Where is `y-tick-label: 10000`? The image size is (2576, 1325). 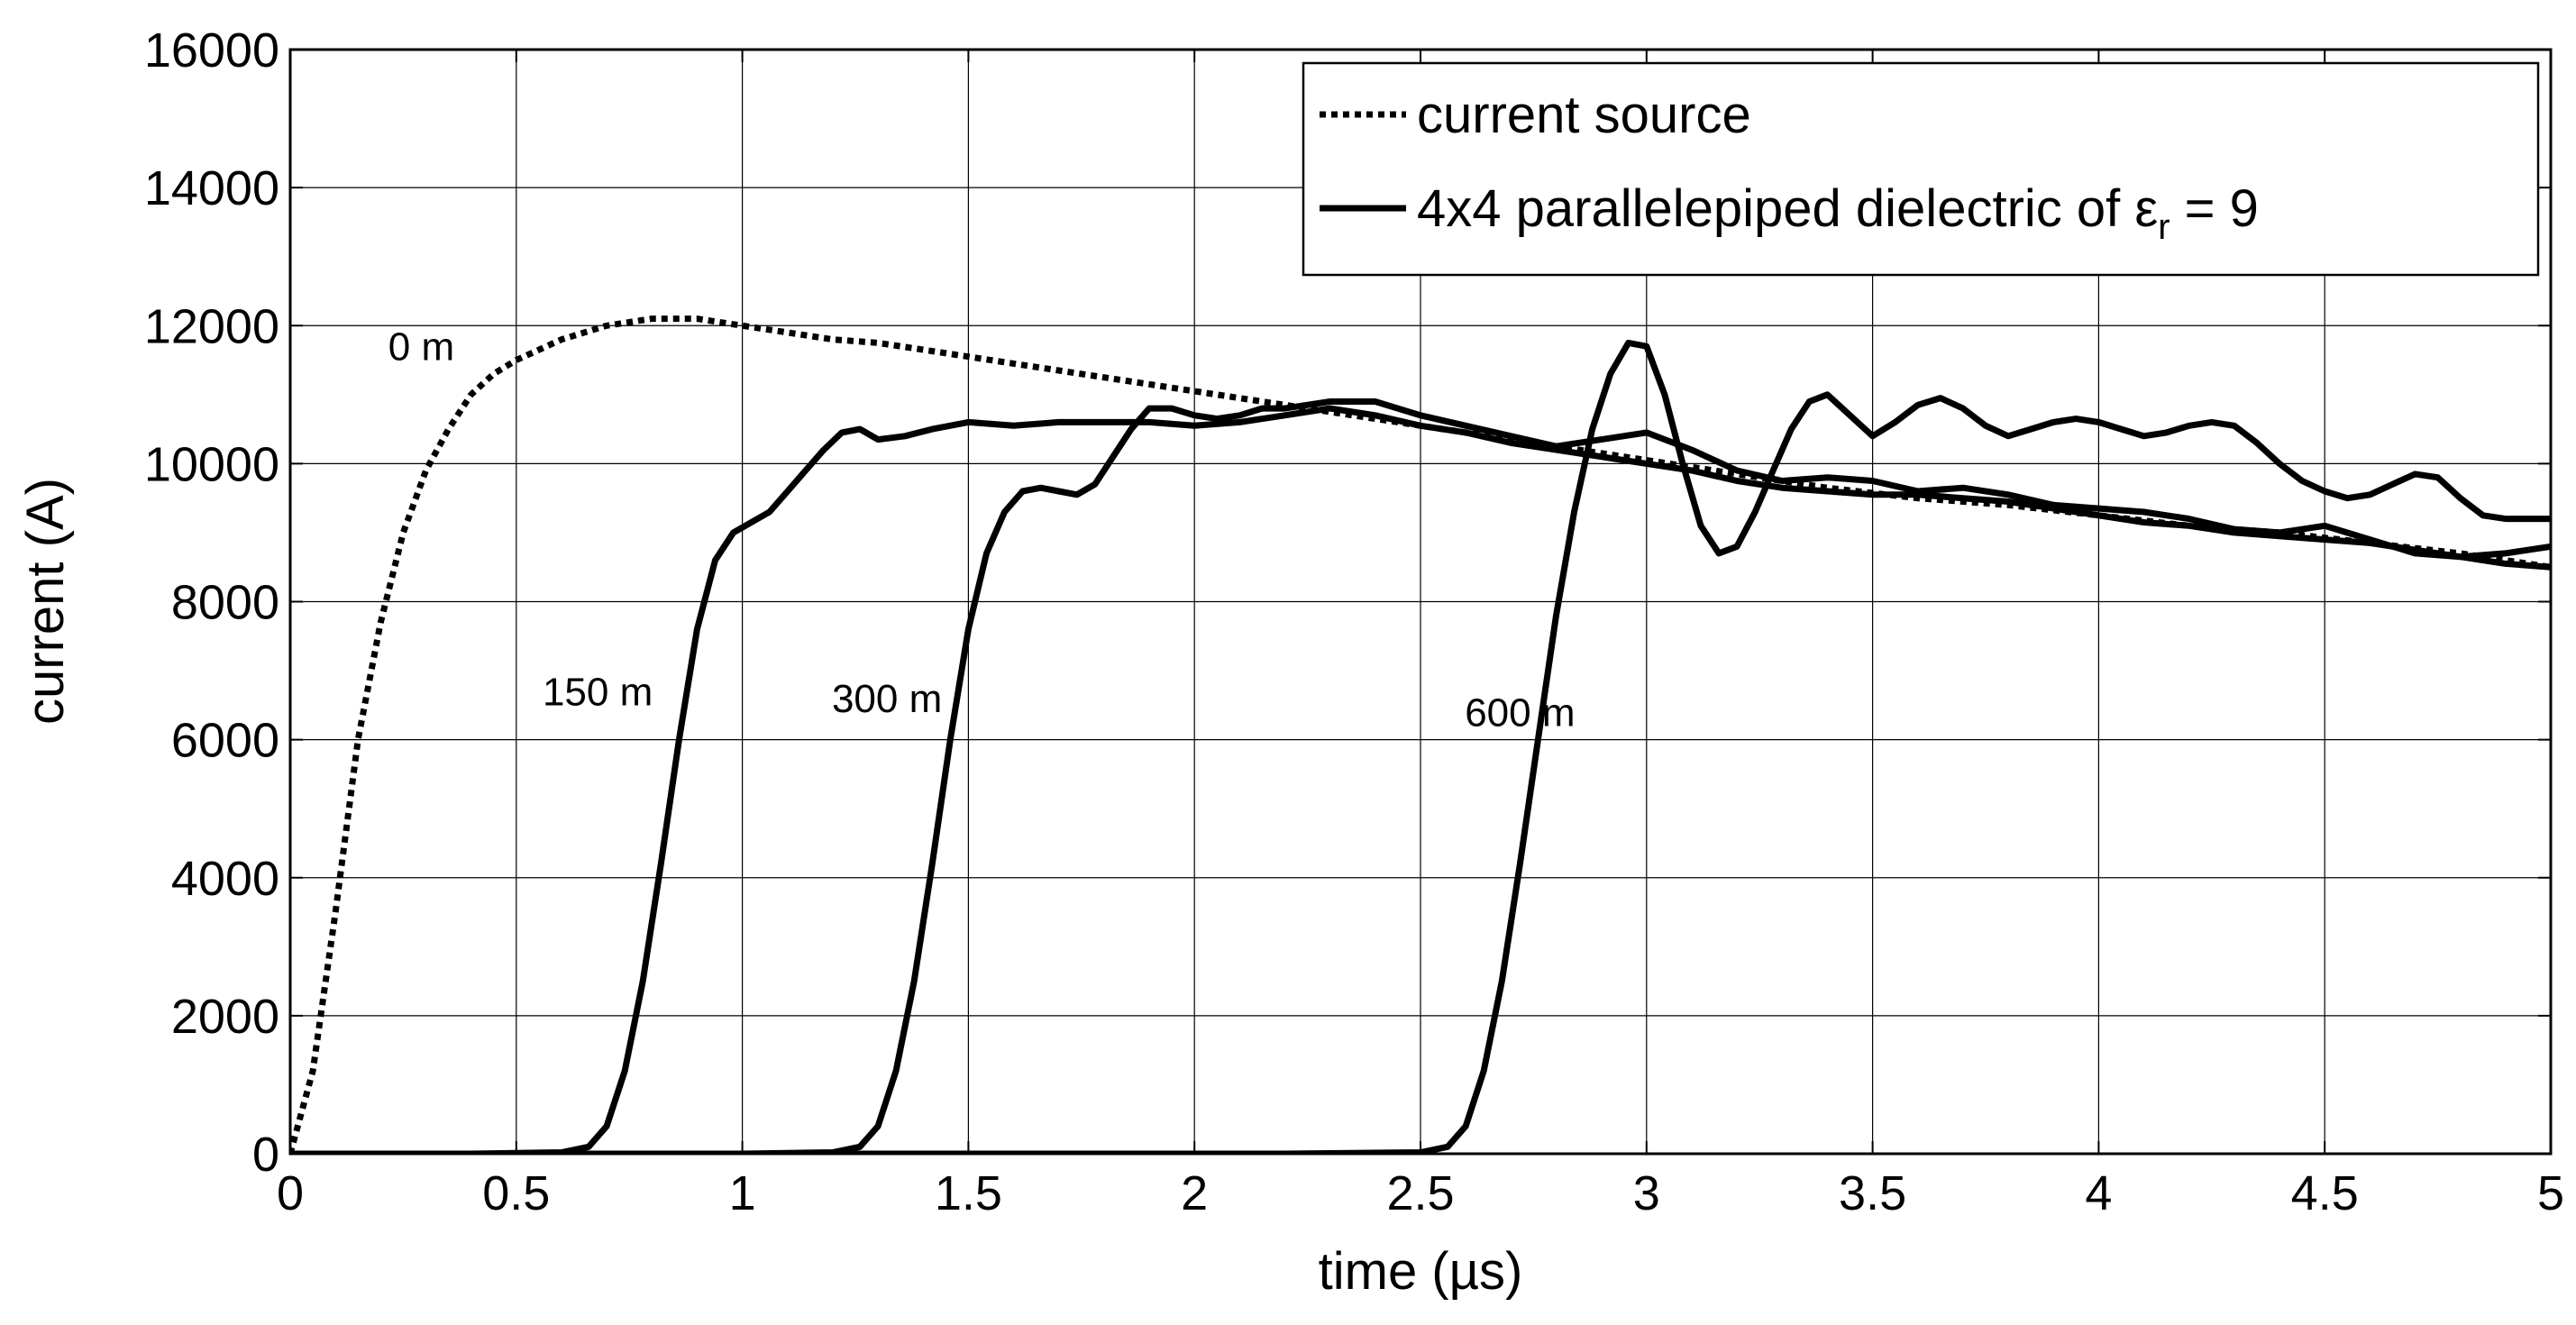 y-tick-label: 10000 is located at coordinates (211, 464).